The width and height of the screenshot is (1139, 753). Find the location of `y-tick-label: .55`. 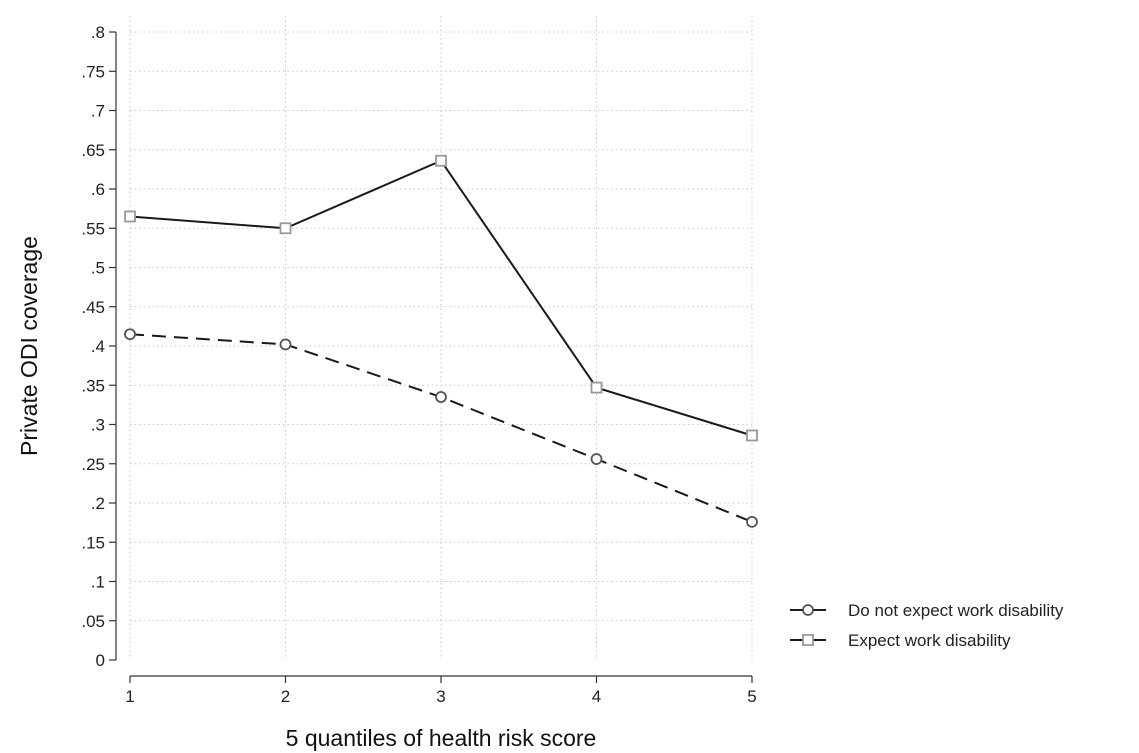

y-tick-label: .55 is located at coordinates (93, 228).